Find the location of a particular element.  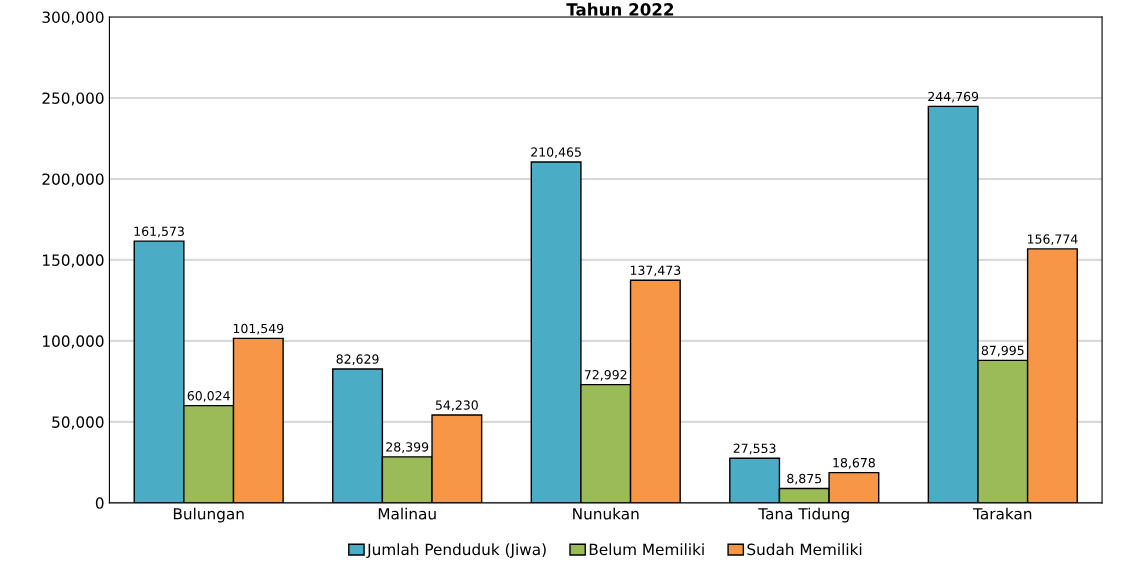

y-tick-label: 0 is located at coordinates (99, 503).